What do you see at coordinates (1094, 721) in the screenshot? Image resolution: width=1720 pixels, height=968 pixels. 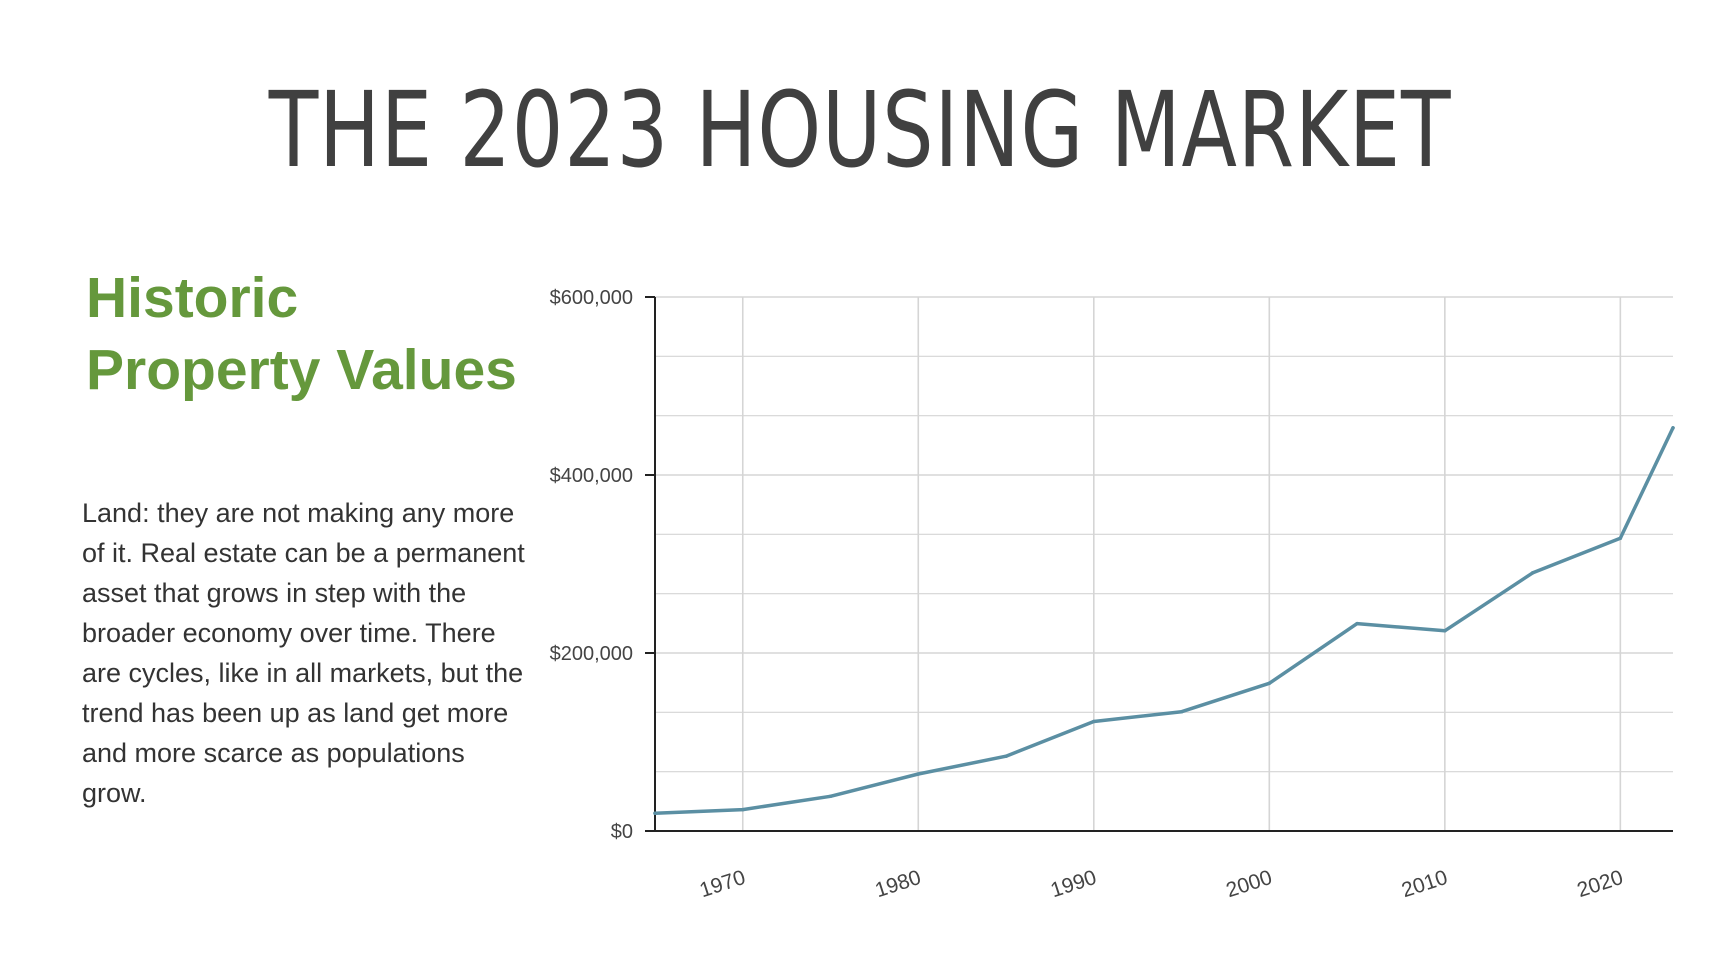 I see `data-point-1990` at bounding box center [1094, 721].